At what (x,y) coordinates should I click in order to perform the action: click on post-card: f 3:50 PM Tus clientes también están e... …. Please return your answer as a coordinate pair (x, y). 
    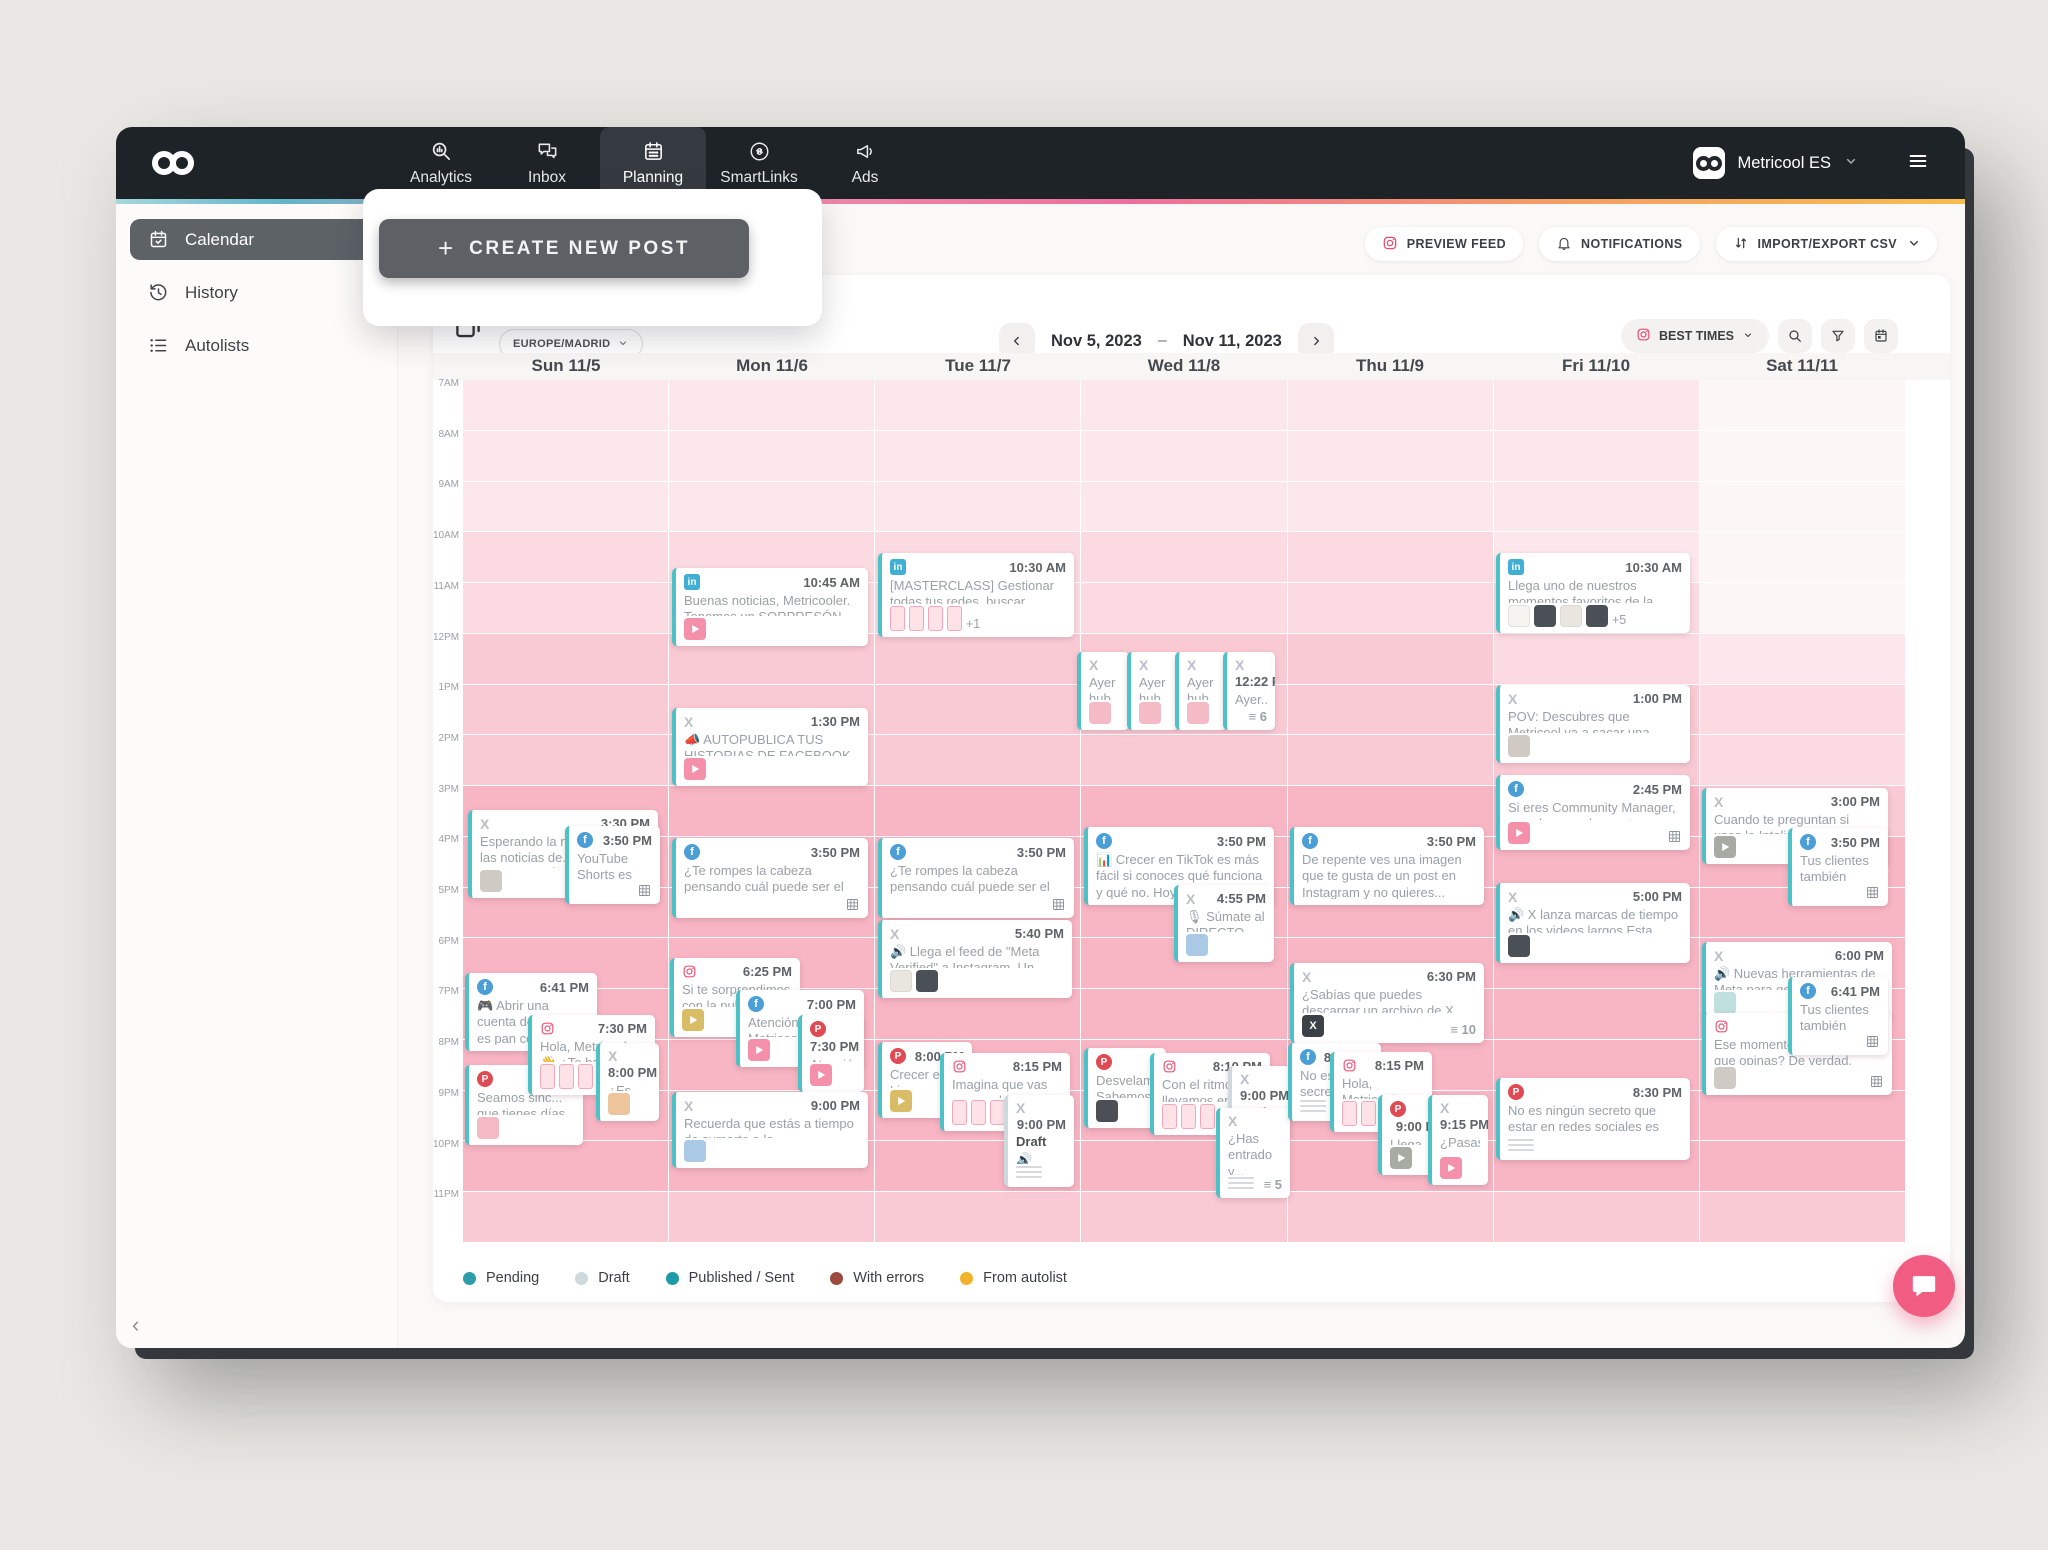
    Looking at the image, I should click on (1838, 867).